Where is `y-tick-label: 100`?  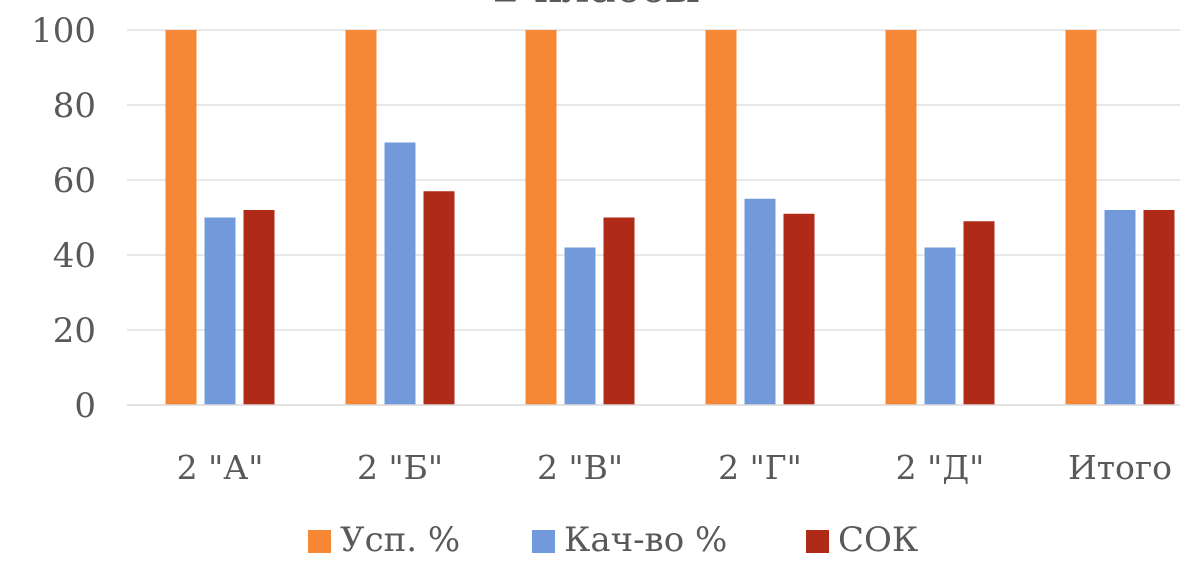
y-tick-label: 100 is located at coordinates (63, 31).